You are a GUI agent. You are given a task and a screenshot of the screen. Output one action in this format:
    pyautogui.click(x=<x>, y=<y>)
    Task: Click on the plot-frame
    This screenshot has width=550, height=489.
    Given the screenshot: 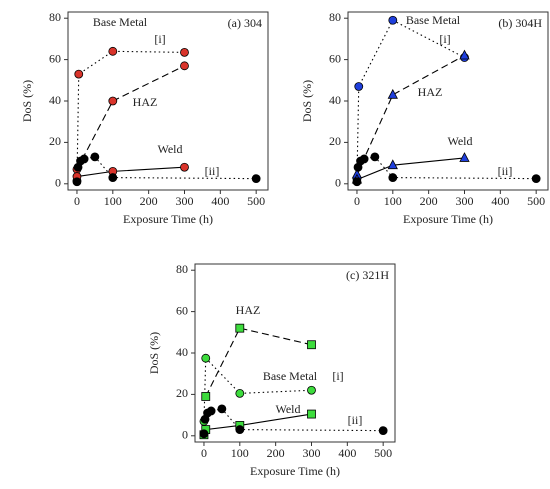 What is the action you would take?
    pyautogui.click(x=168, y=101)
    